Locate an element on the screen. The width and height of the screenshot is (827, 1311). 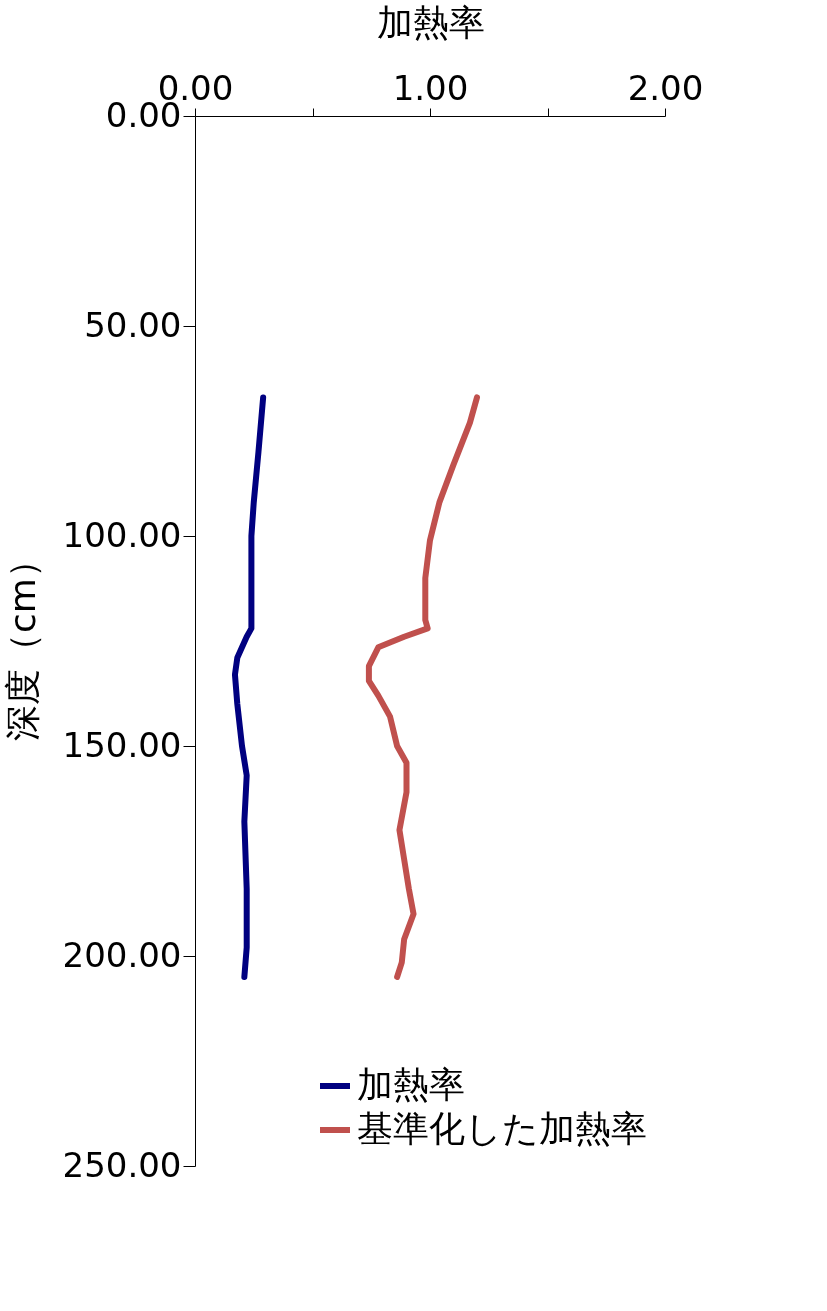
legend-label: 加熱率 is located at coordinates (411, 1084).